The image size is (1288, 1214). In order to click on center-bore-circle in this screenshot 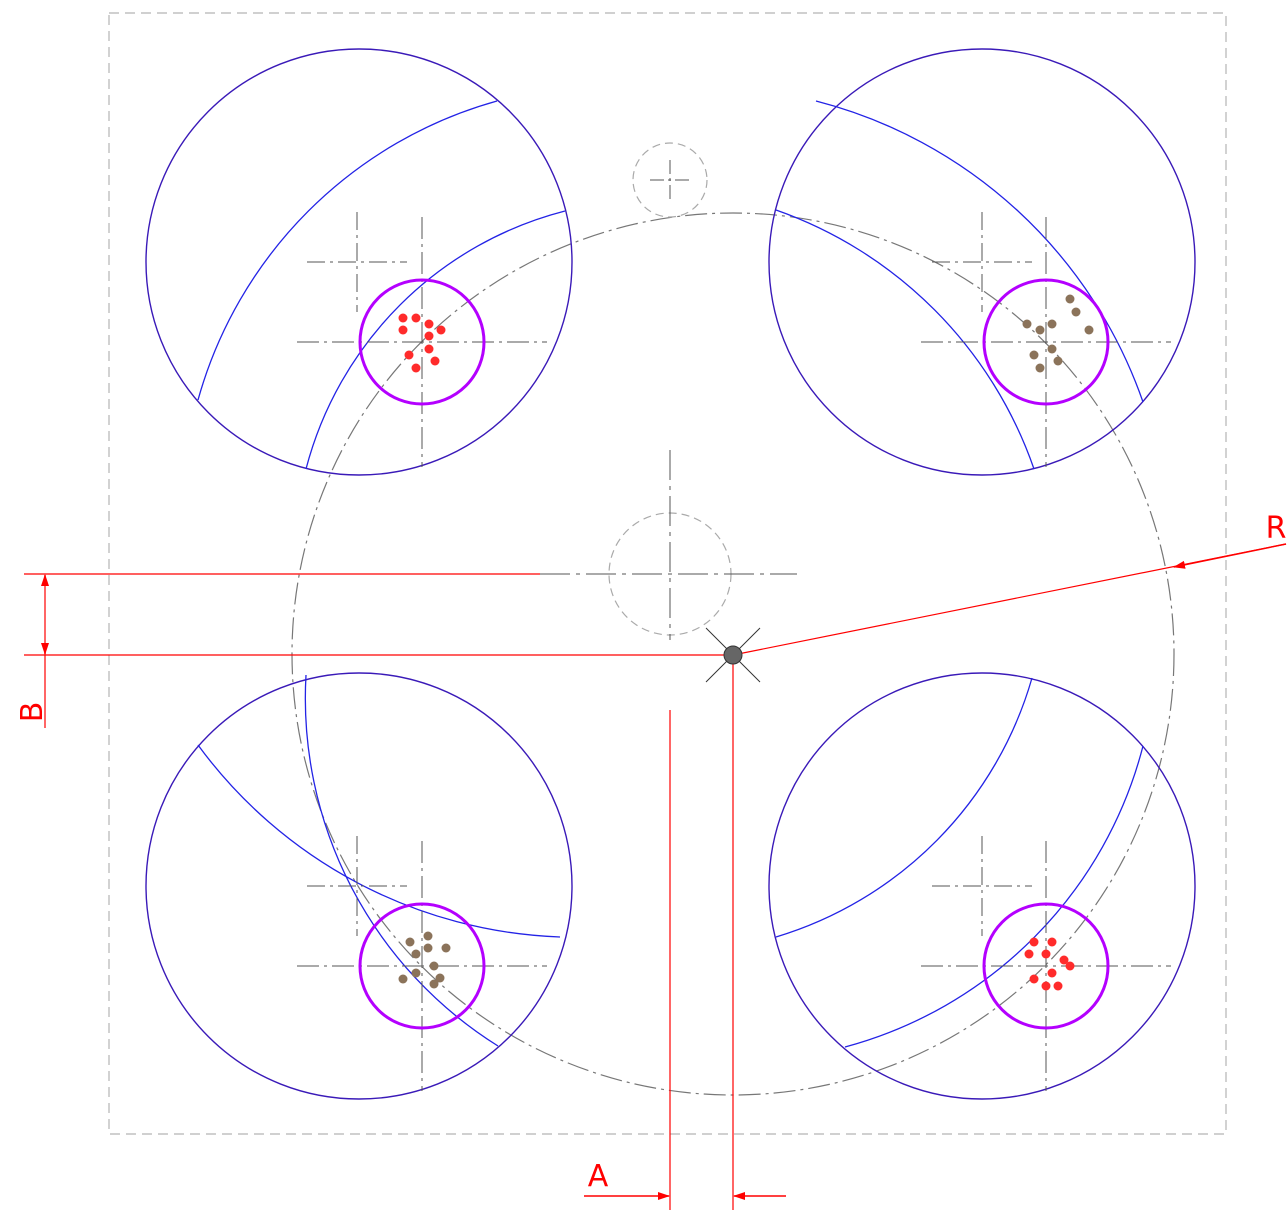, I will do `click(668, 545)`.